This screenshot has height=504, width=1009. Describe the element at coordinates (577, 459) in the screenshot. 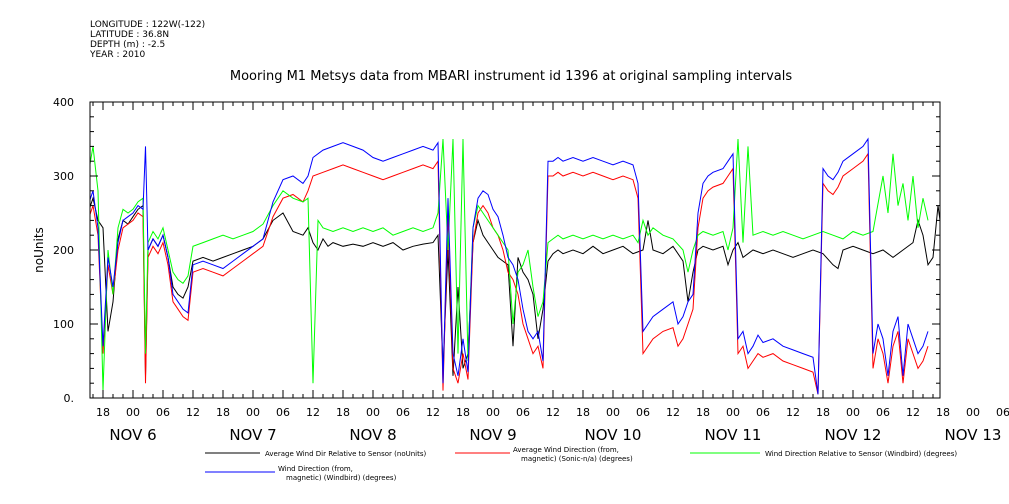

I see `legend-entry-line: magnetic) (Sonic-n/a) (degrees)` at that location.